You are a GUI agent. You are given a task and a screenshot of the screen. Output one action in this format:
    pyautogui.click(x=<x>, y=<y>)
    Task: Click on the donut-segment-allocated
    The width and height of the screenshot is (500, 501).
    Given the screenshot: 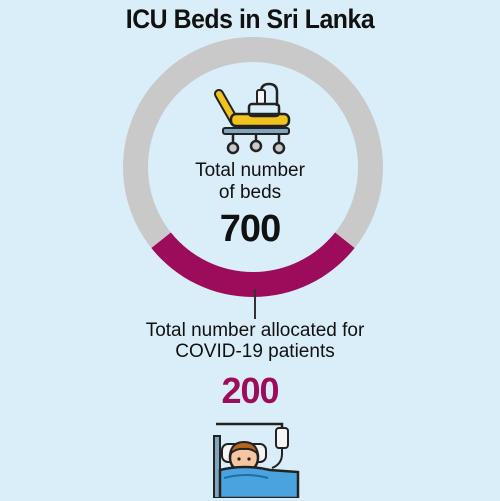 What is the action you would take?
    pyautogui.click(x=253, y=264)
    